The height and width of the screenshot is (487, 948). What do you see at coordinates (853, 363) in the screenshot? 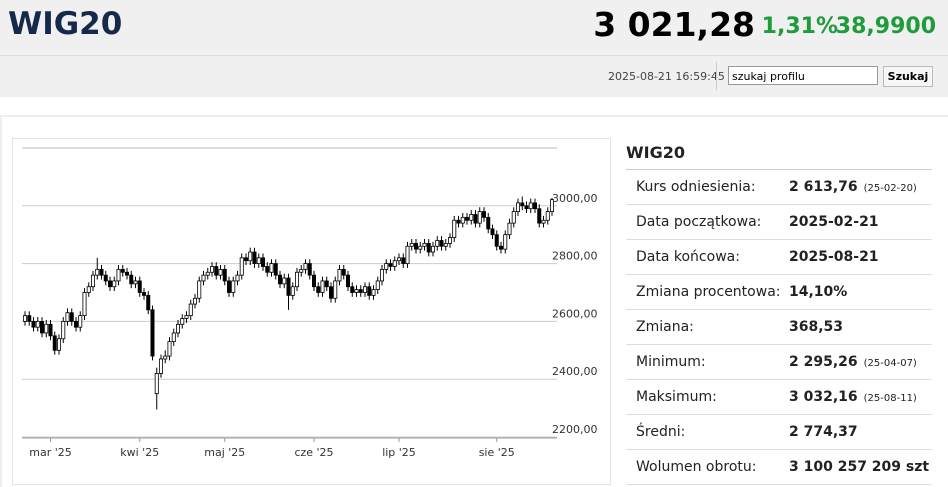
I see `stat-cell: 2 295,26 (25-04-07)` at bounding box center [853, 363].